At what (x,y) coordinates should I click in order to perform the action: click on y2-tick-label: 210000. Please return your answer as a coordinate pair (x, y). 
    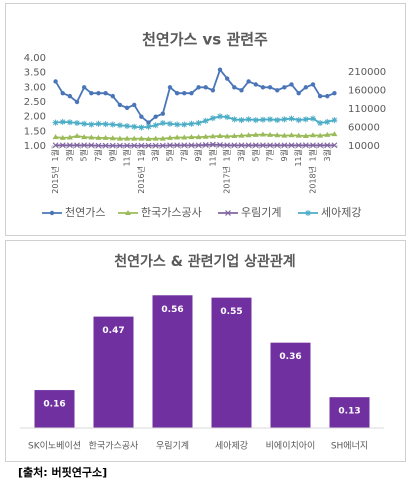
    Looking at the image, I should click on (367, 72).